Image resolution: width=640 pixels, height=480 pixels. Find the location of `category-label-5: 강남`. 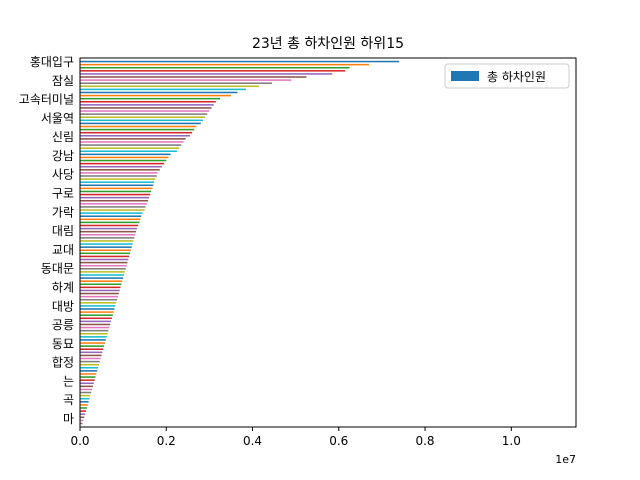

category-label-5: 강남 is located at coordinates (63, 156).